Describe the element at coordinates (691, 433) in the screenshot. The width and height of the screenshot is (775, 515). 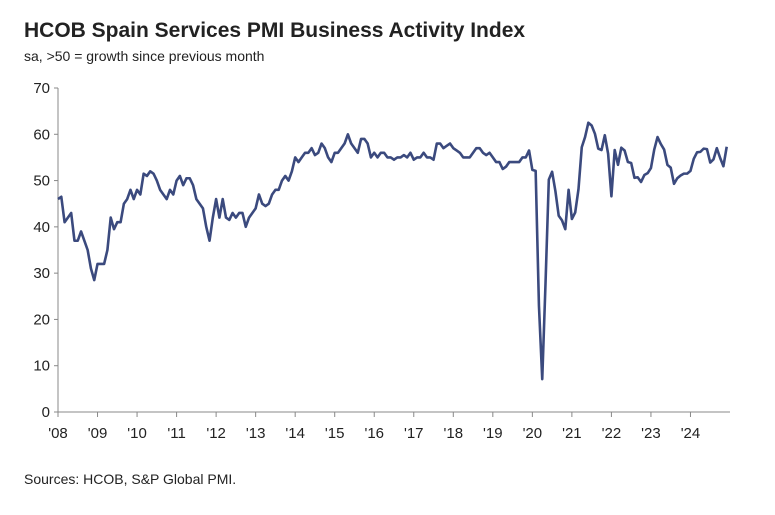
I see `x-tick-label: '24` at that location.